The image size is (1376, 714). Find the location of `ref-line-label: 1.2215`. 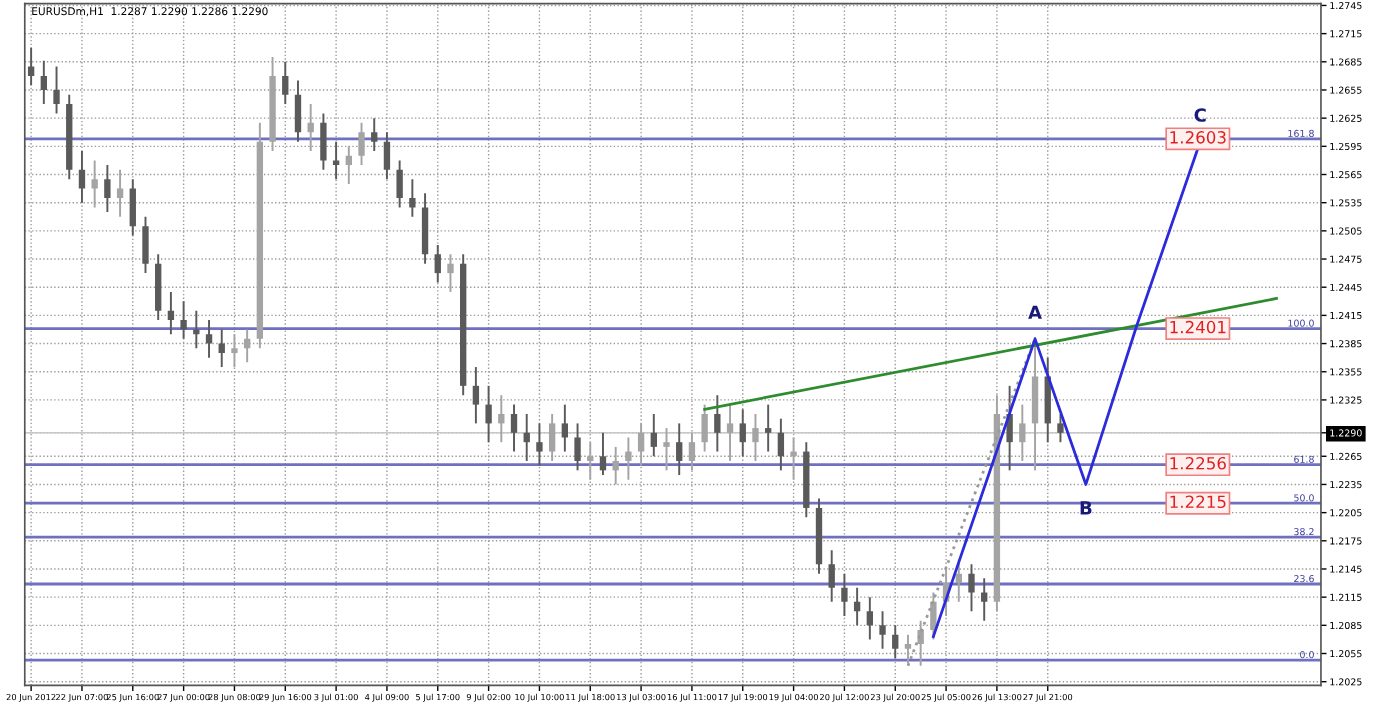

ref-line-label: 1.2215 is located at coordinates (1198, 502).